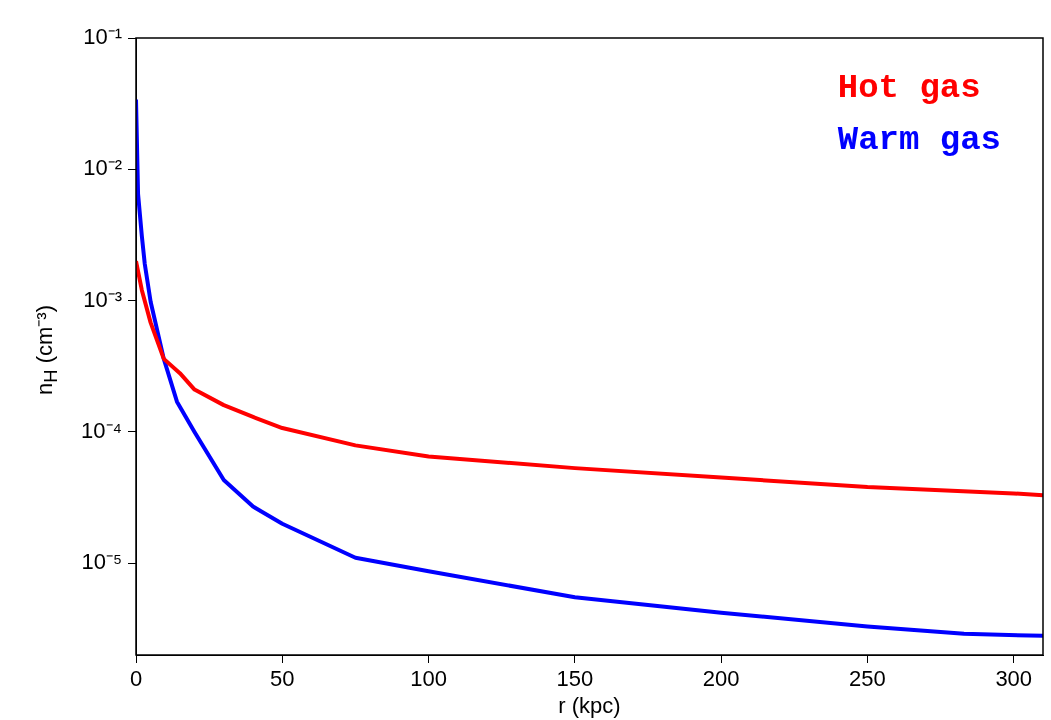  I want to click on x-tick-label: 100, so click(428, 679).